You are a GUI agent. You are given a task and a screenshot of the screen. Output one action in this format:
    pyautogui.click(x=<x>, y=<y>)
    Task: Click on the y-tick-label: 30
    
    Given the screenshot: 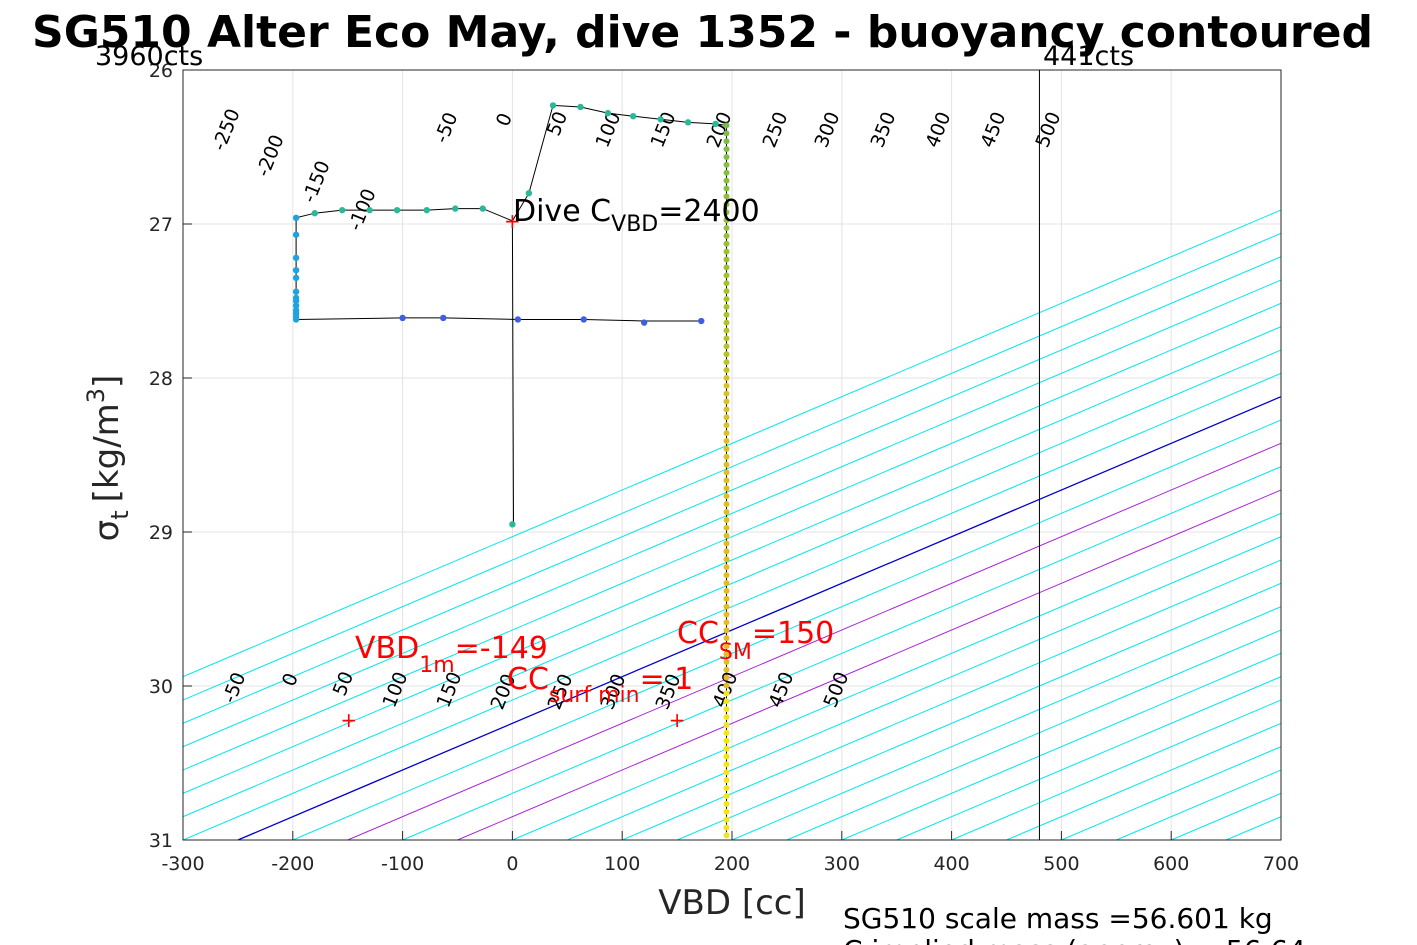 What is the action you would take?
    pyautogui.click(x=161, y=687)
    